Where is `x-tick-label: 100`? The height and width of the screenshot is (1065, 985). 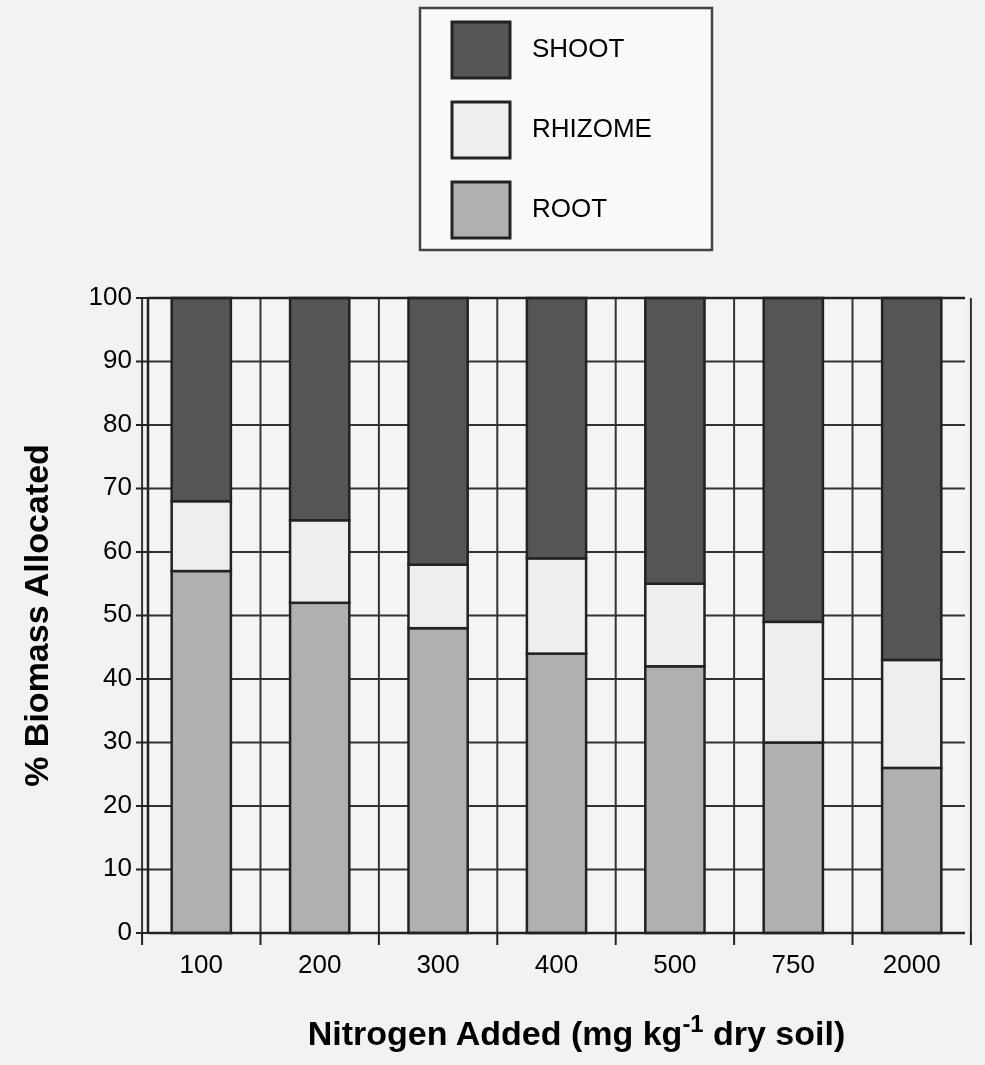 x-tick-label: 100 is located at coordinates (201, 964).